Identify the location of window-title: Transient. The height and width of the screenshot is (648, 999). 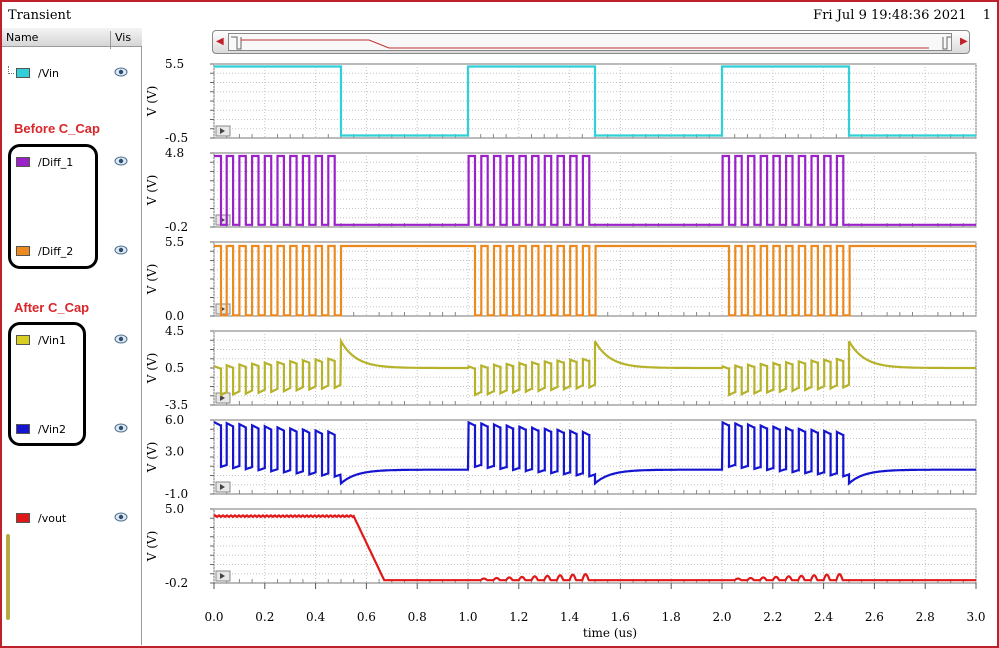
(40, 15).